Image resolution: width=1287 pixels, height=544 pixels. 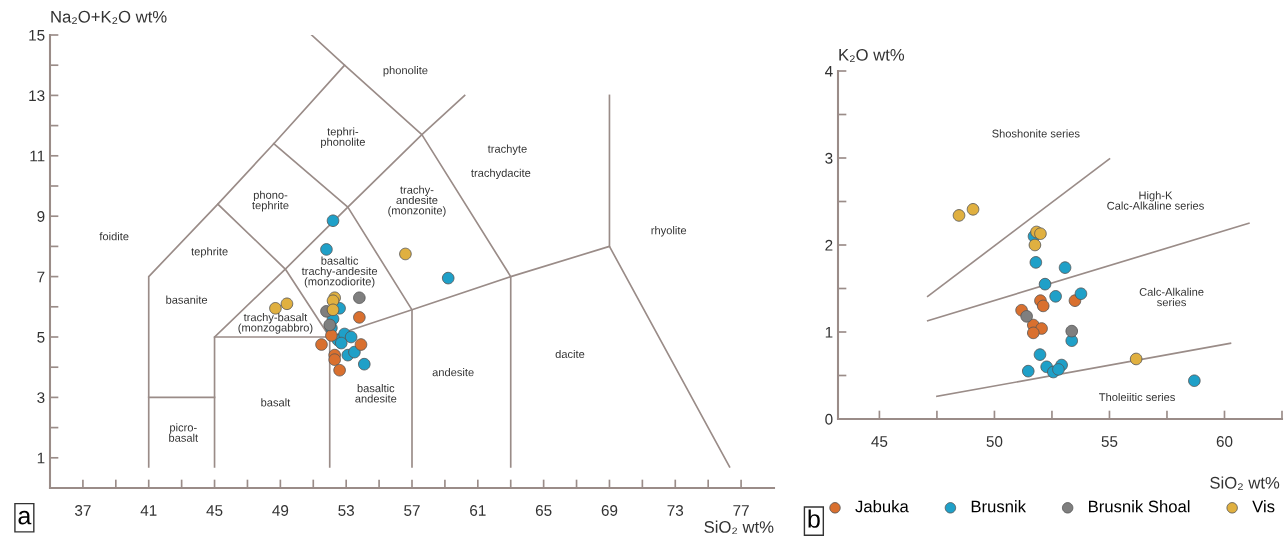 What do you see at coordinates (872, 55) in the screenshot?
I see `y-axis-title: K₂O wt%` at bounding box center [872, 55].